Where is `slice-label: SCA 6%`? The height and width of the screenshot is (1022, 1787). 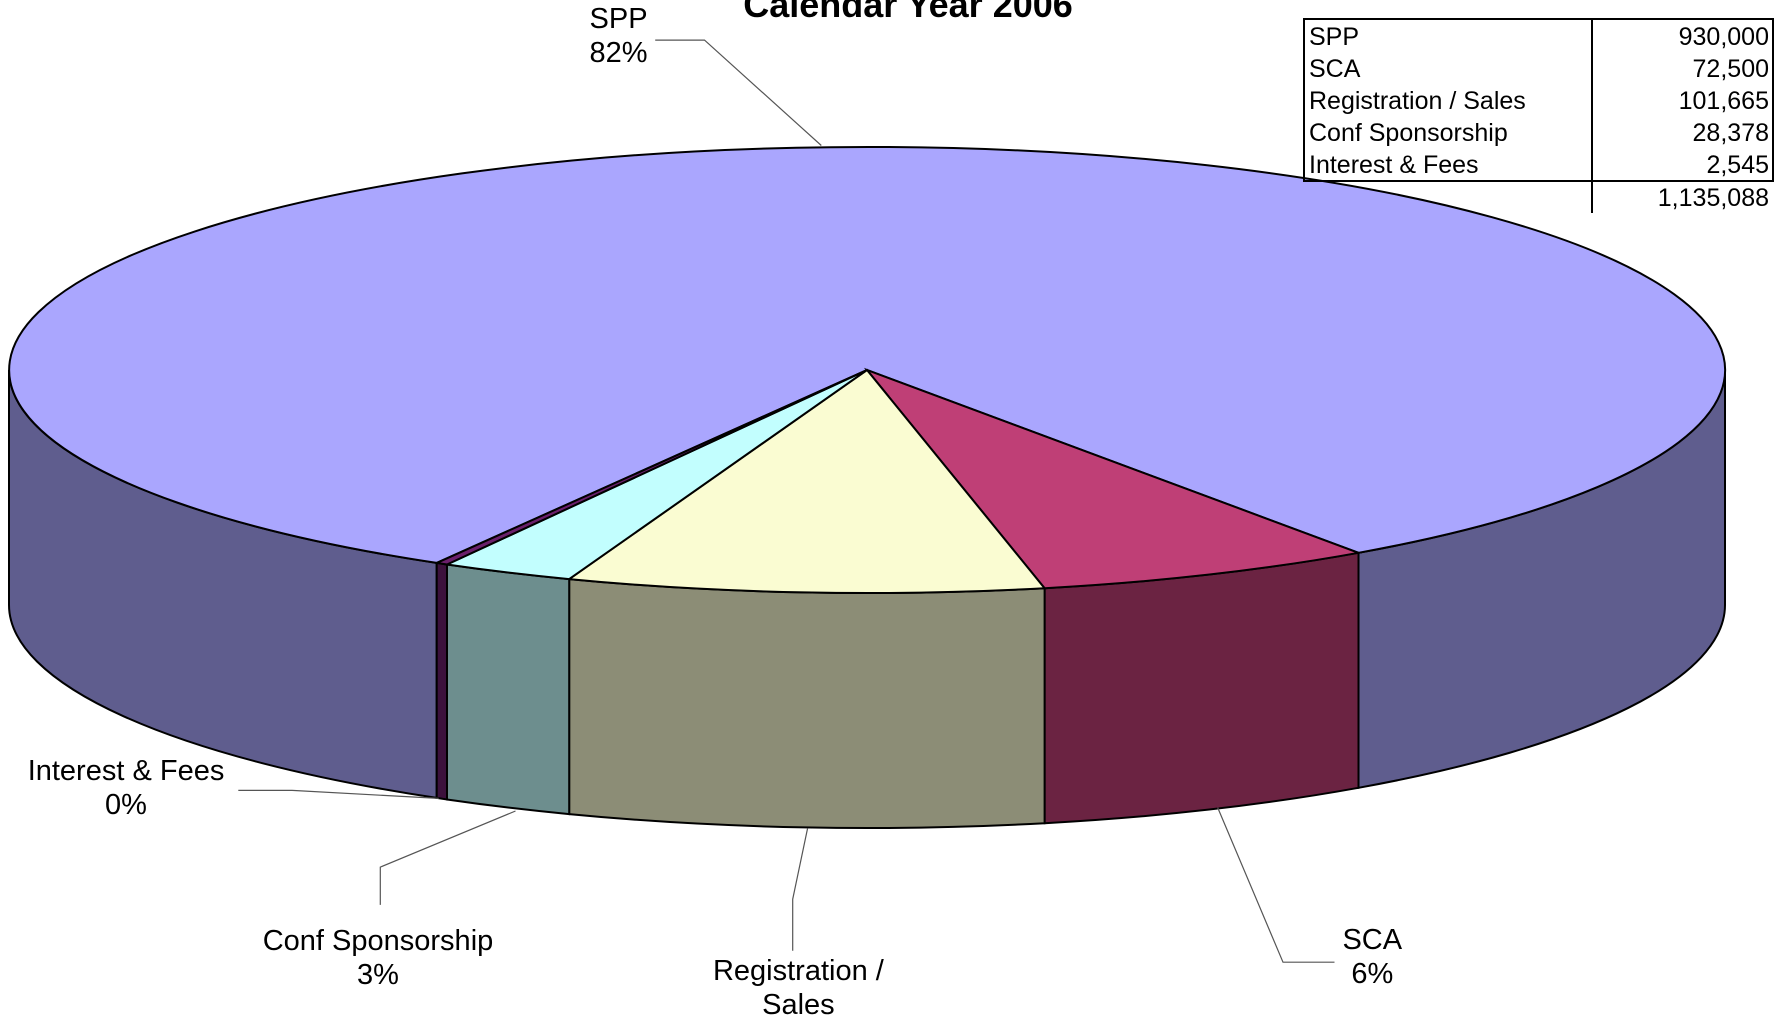 slice-label: SCA 6% is located at coordinates (1372, 957).